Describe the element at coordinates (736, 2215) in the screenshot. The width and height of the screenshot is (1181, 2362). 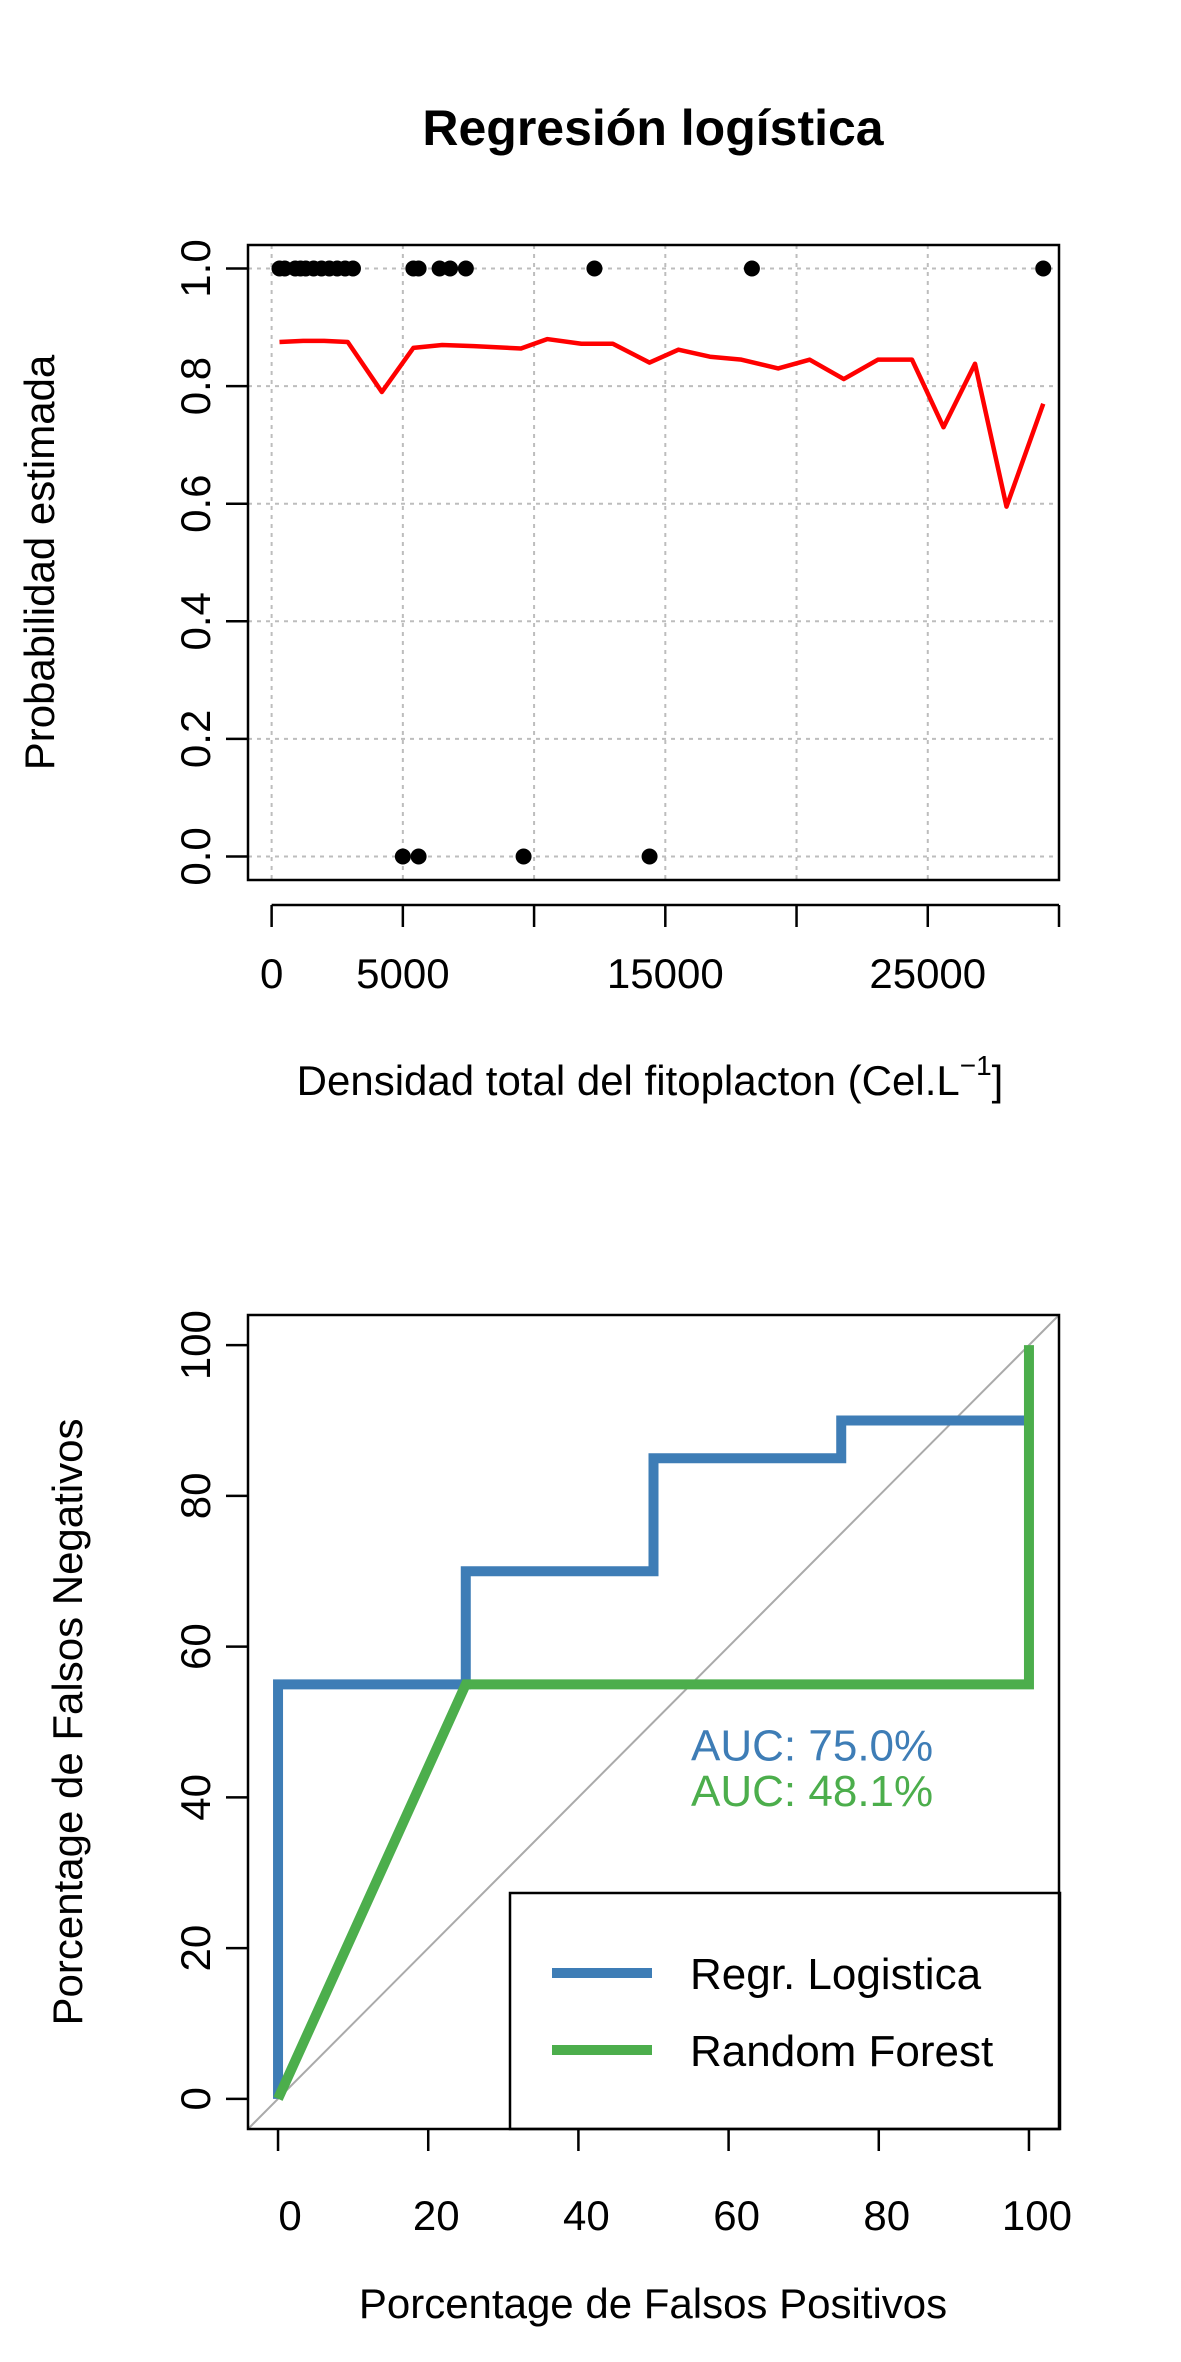
I see `x-tick-label: 60` at that location.